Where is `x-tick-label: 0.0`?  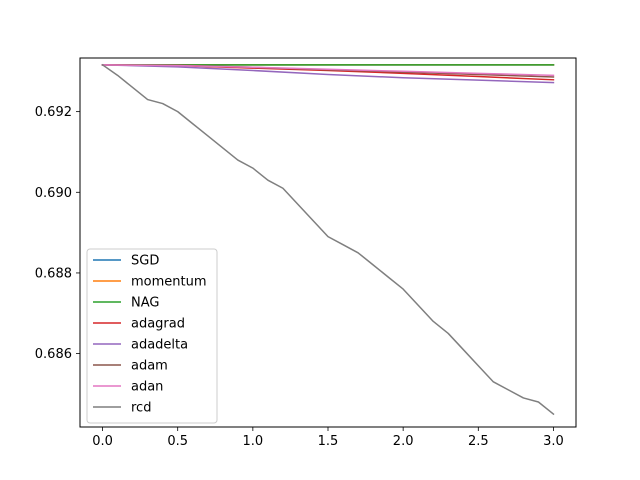
x-tick-label: 0.0 is located at coordinates (102, 441).